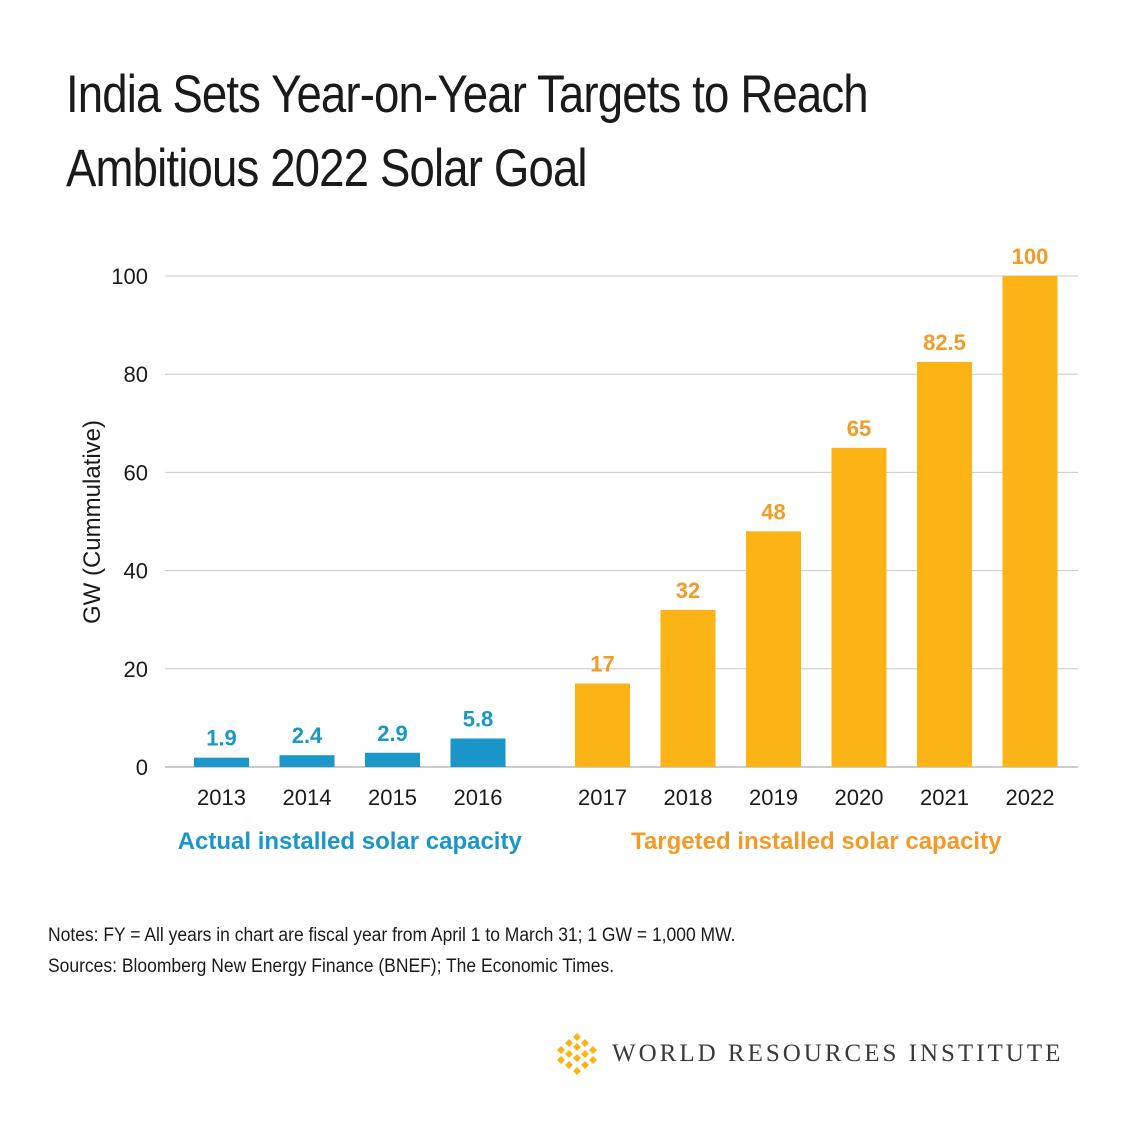  Describe the element at coordinates (142, 767) in the screenshot. I see `y-tick-label: 0` at that location.